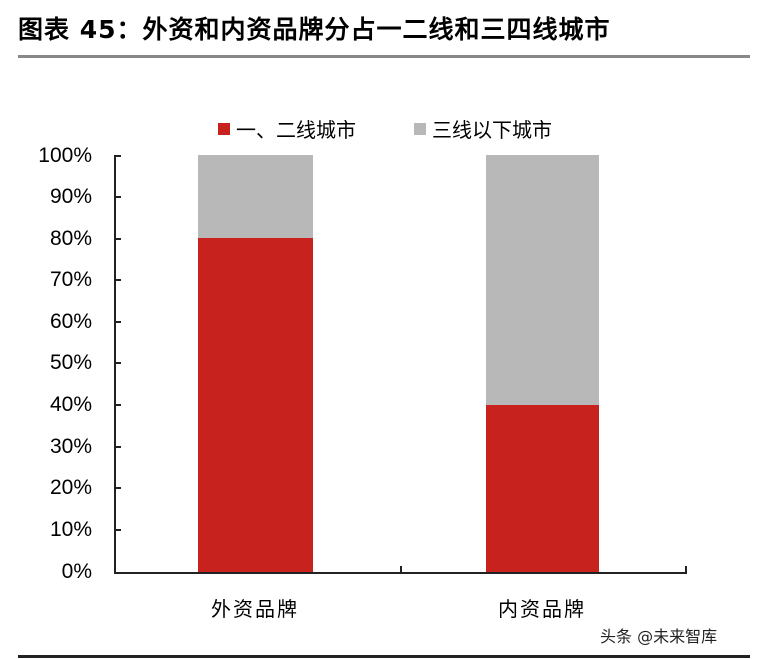 This screenshot has height=659, width=762. Describe the element at coordinates (255, 405) in the screenshot. I see `bar-foreign-tier12` at that location.